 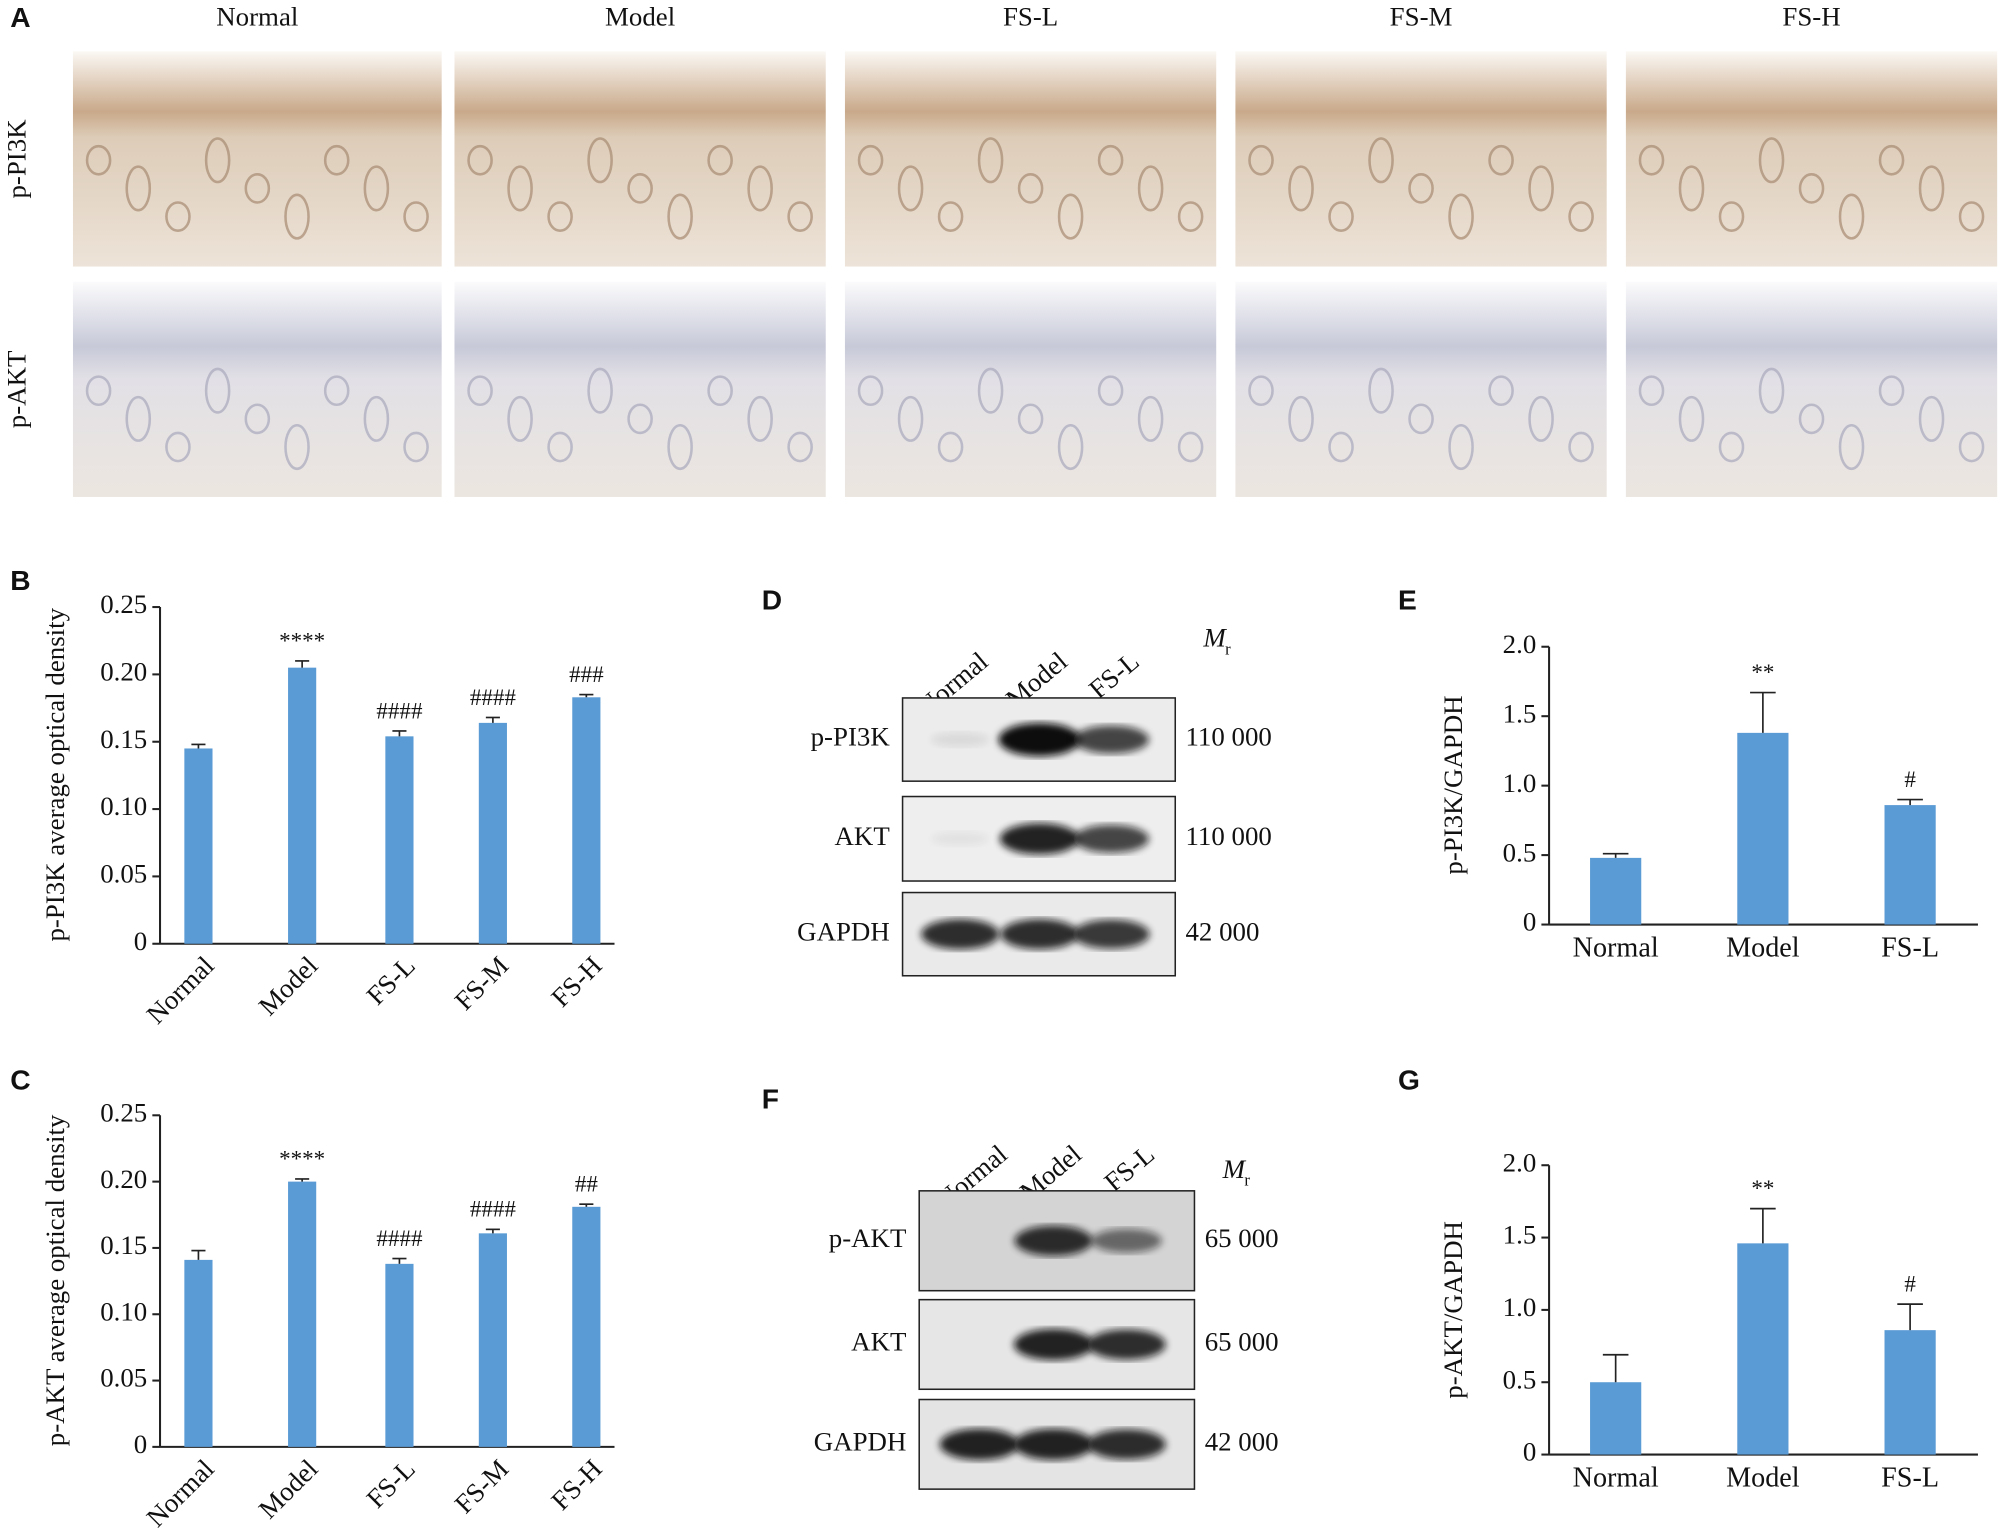 I want to click on mr-value: 42 000, so click(x=1242, y=1441).